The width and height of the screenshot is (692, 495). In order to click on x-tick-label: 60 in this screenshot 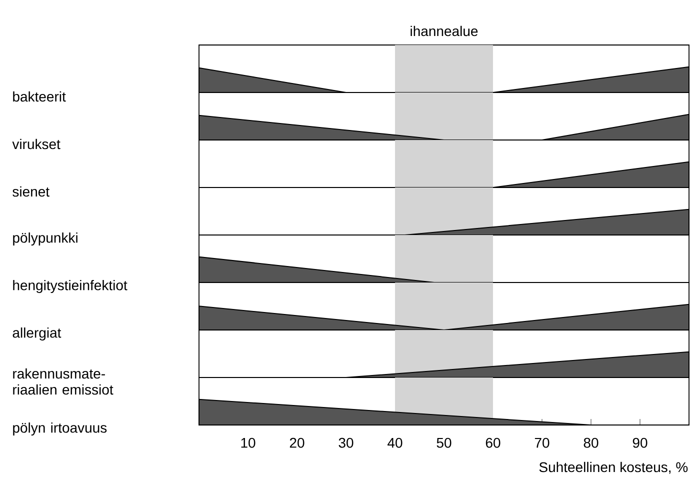, I will do `click(493, 443)`.